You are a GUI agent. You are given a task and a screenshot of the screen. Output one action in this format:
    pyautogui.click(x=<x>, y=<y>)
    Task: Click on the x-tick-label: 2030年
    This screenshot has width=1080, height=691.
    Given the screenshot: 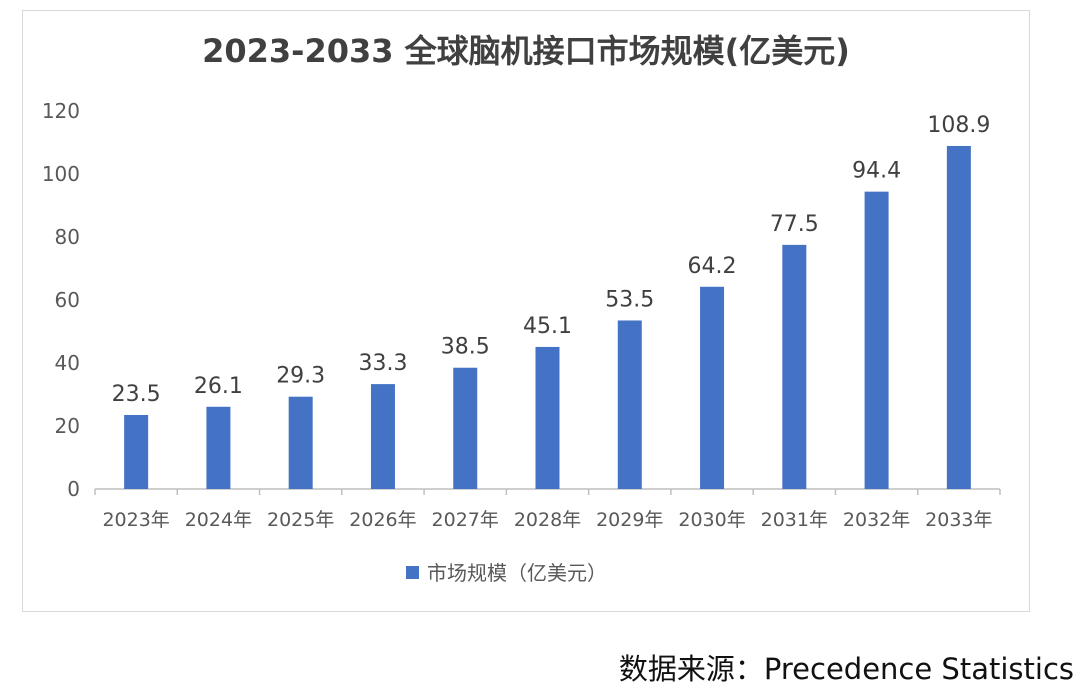 What is the action you would take?
    pyautogui.click(x=711, y=520)
    